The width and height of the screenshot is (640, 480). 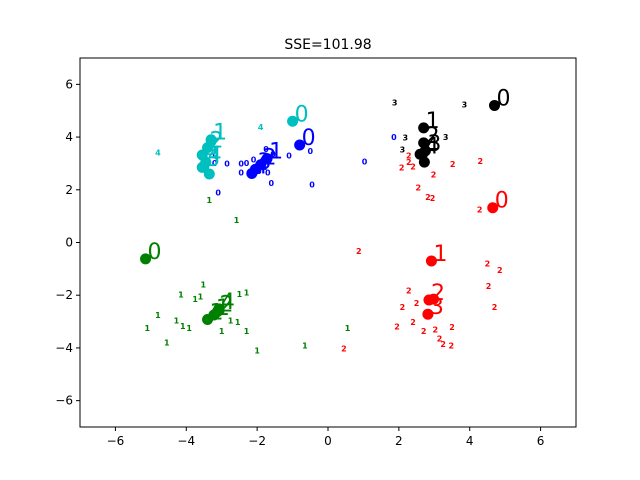 What do you see at coordinates (470, 441) in the screenshot?
I see `x-tick-label: 4` at bounding box center [470, 441].